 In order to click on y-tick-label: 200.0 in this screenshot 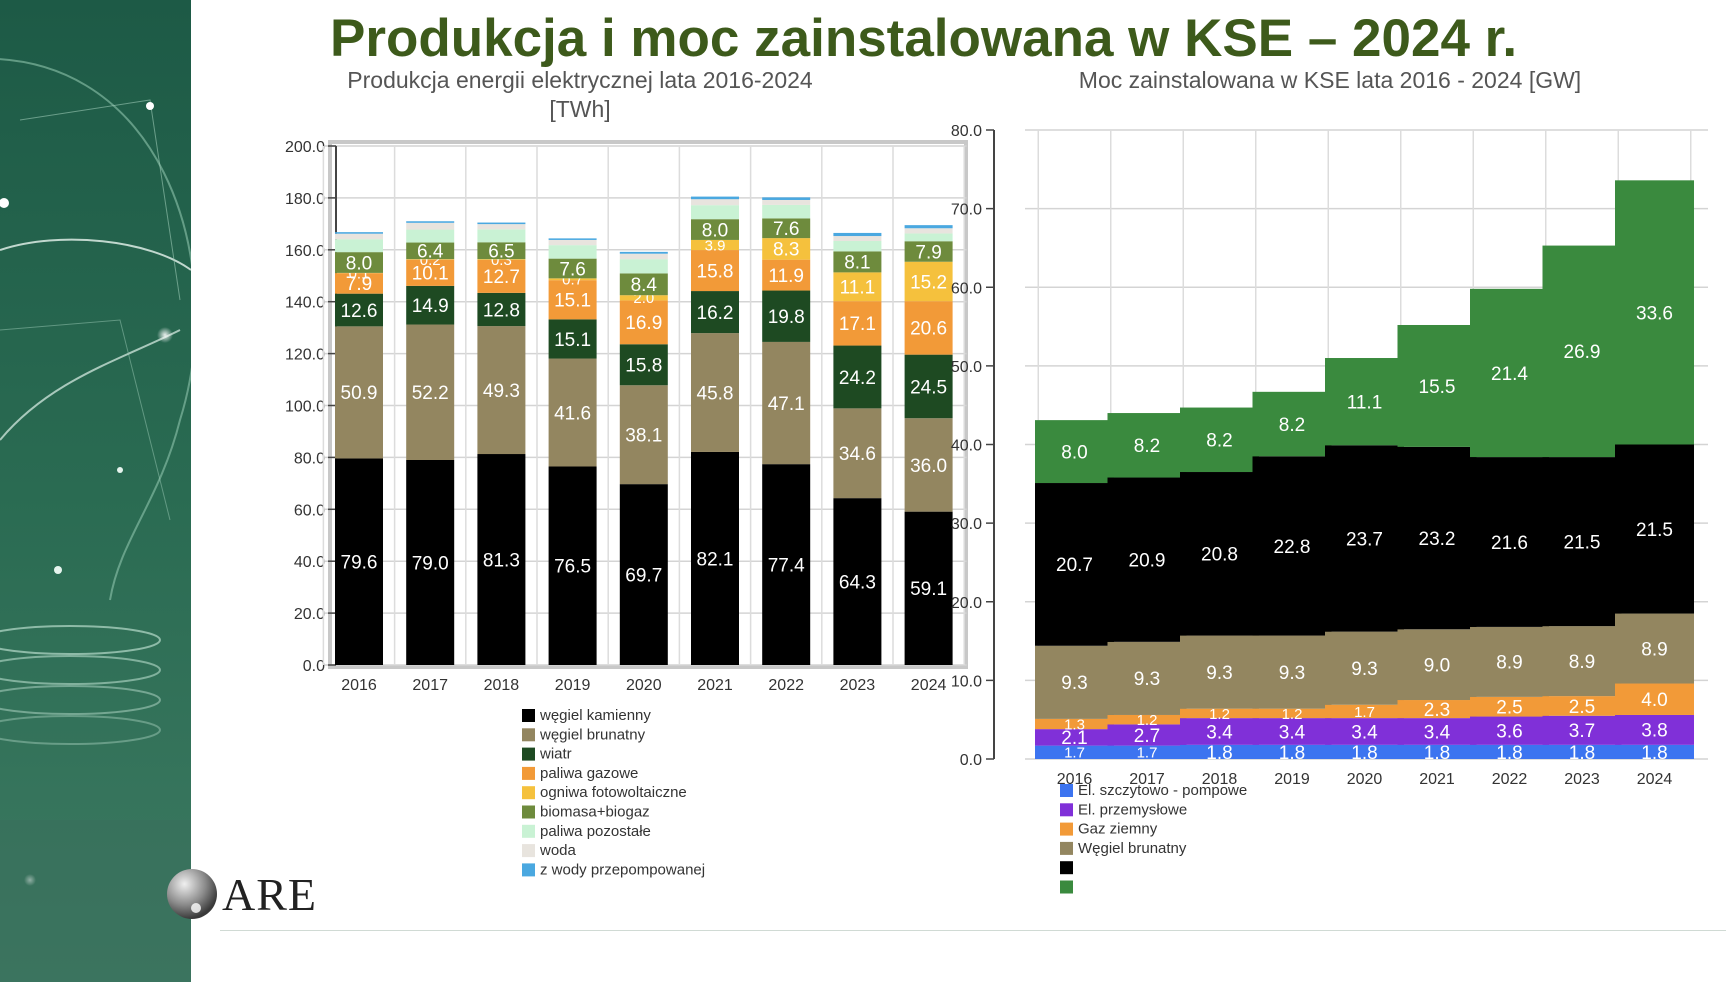, I will do `click(305, 147)`.